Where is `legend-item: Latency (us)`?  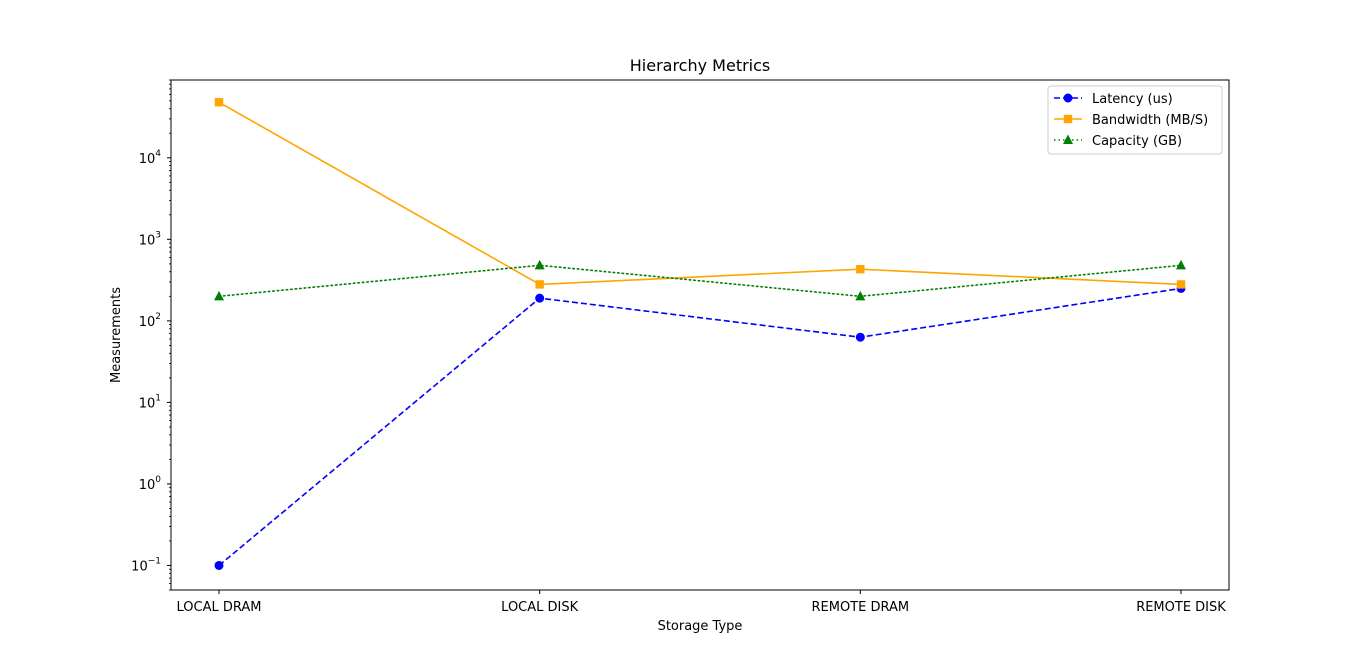
legend-item: Latency (us) is located at coordinates (1113, 99).